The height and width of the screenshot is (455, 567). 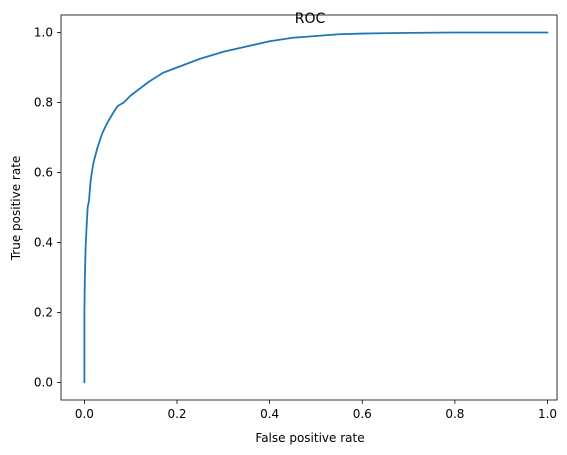 What do you see at coordinates (43, 33) in the screenshot?
I see `y-tick-label: 1.0` at bounding box center [43, 33].